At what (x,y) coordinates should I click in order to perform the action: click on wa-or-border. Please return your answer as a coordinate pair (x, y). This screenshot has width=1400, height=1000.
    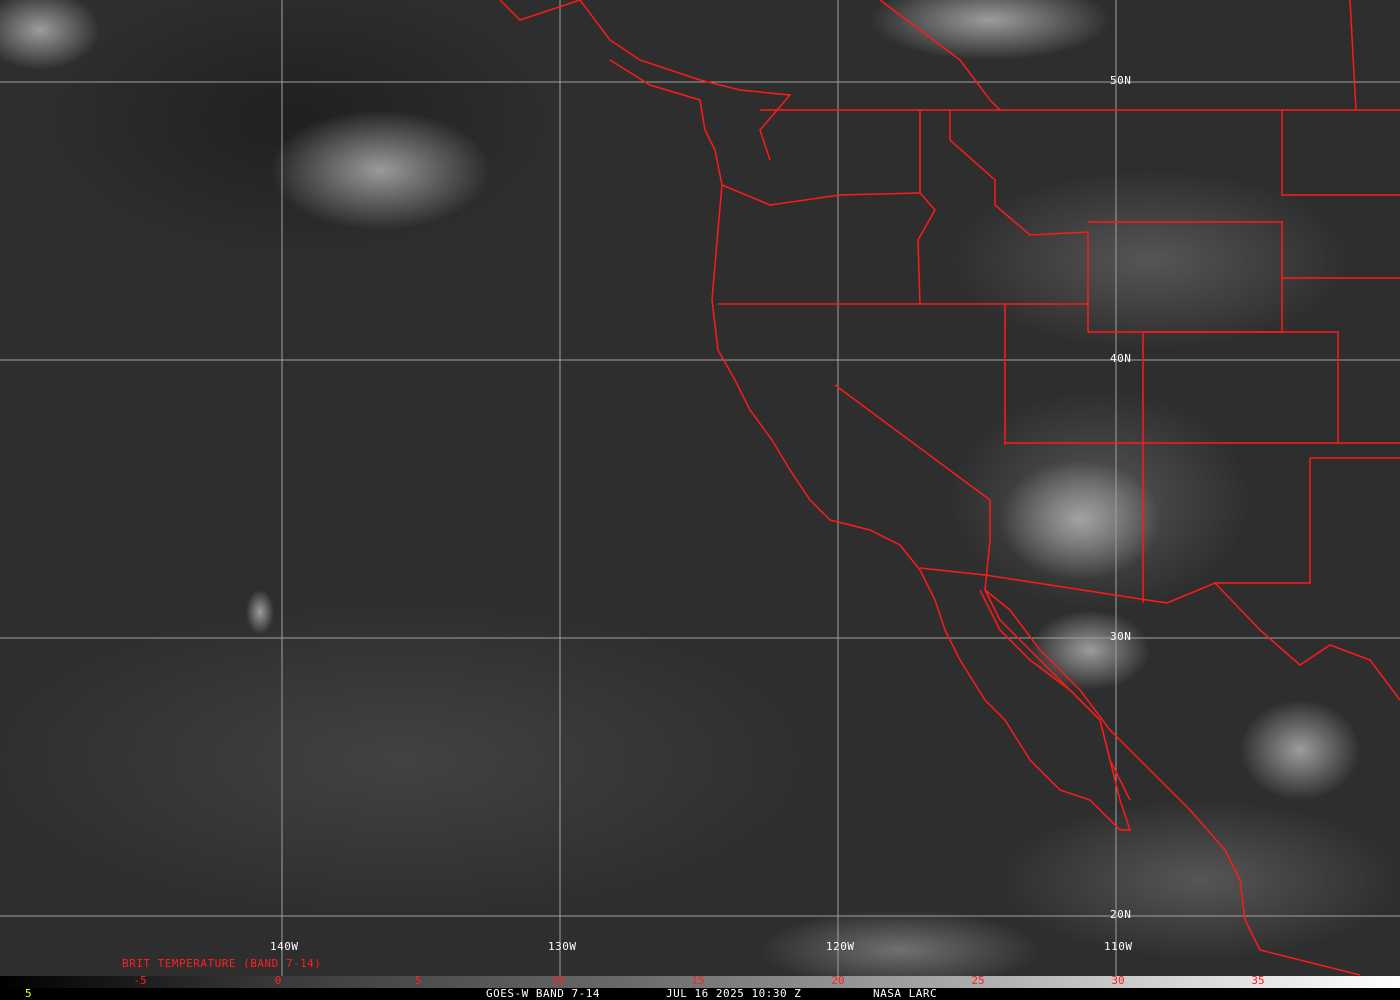
    Looking at the image, I should click on (821, 195).